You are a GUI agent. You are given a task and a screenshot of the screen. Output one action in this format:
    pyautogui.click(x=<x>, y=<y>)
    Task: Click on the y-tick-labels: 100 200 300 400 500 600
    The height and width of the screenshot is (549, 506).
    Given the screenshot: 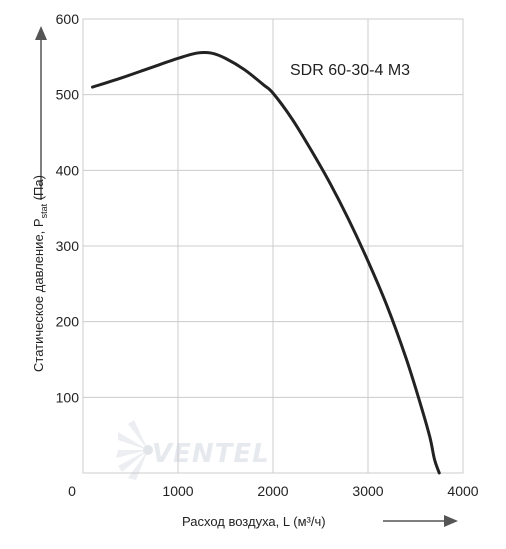 What is the action you would take?
    pyautogui.click(x=68, y=208)
    